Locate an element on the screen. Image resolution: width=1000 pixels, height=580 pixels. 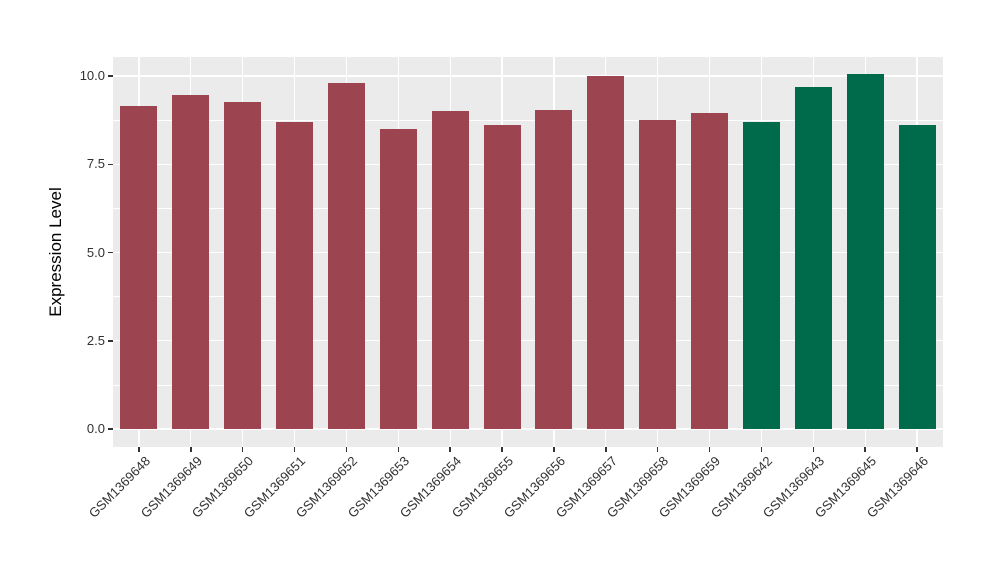
bar-GSM1369654 is located at coordinates (450, 270).